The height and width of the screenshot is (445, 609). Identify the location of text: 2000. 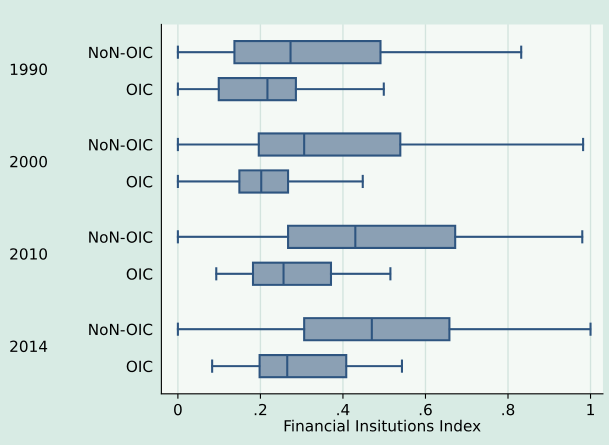
(28, 162).